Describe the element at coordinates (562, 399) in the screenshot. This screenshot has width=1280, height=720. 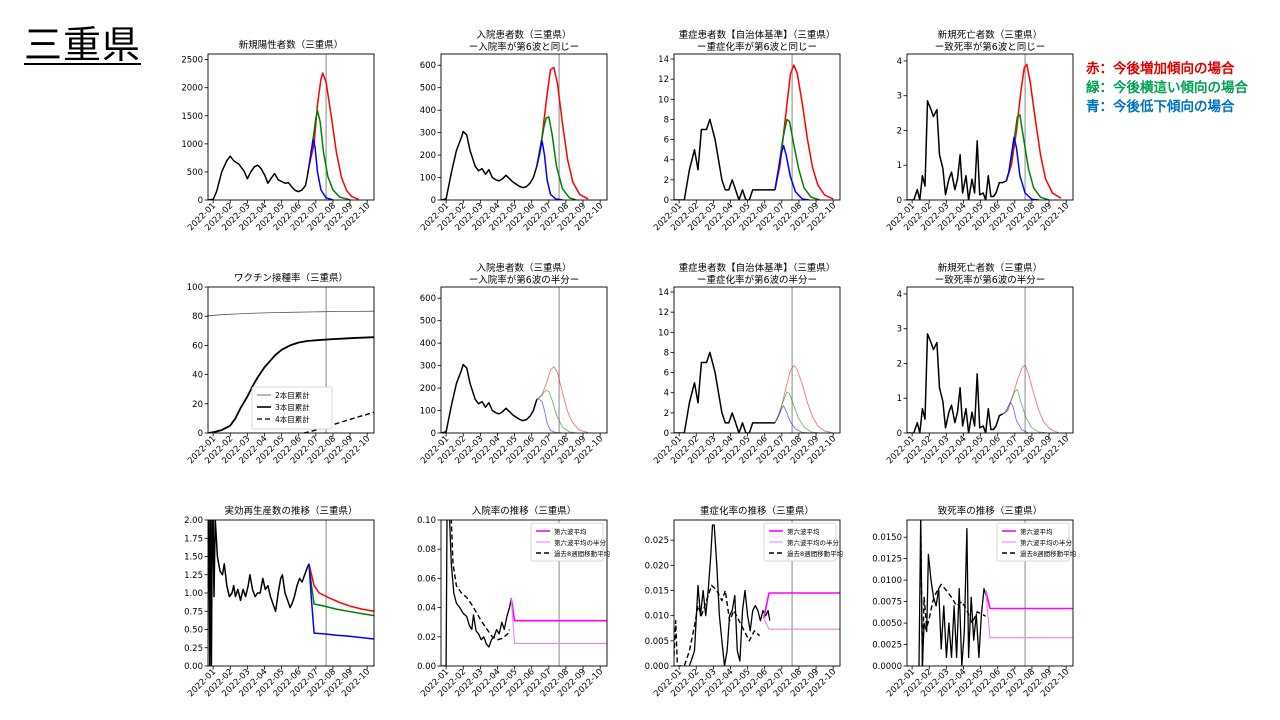
I see `series-line-scenario-red-light` at that location.